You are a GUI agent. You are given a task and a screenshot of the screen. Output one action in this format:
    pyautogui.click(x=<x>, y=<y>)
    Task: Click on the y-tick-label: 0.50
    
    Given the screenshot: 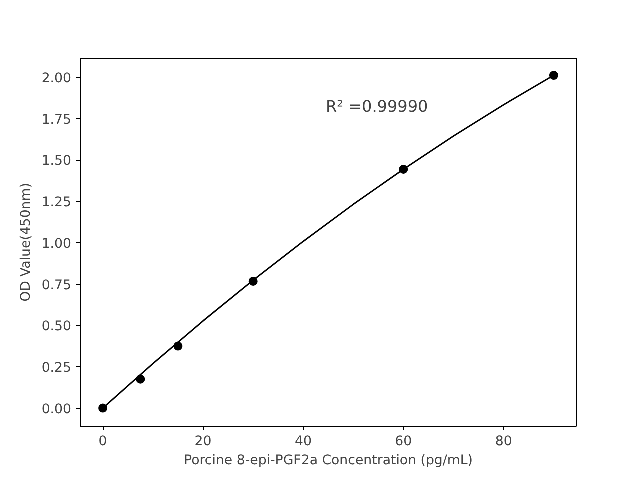 What is the action you would take?
    pyautogui.click(x=57, y=327)
    